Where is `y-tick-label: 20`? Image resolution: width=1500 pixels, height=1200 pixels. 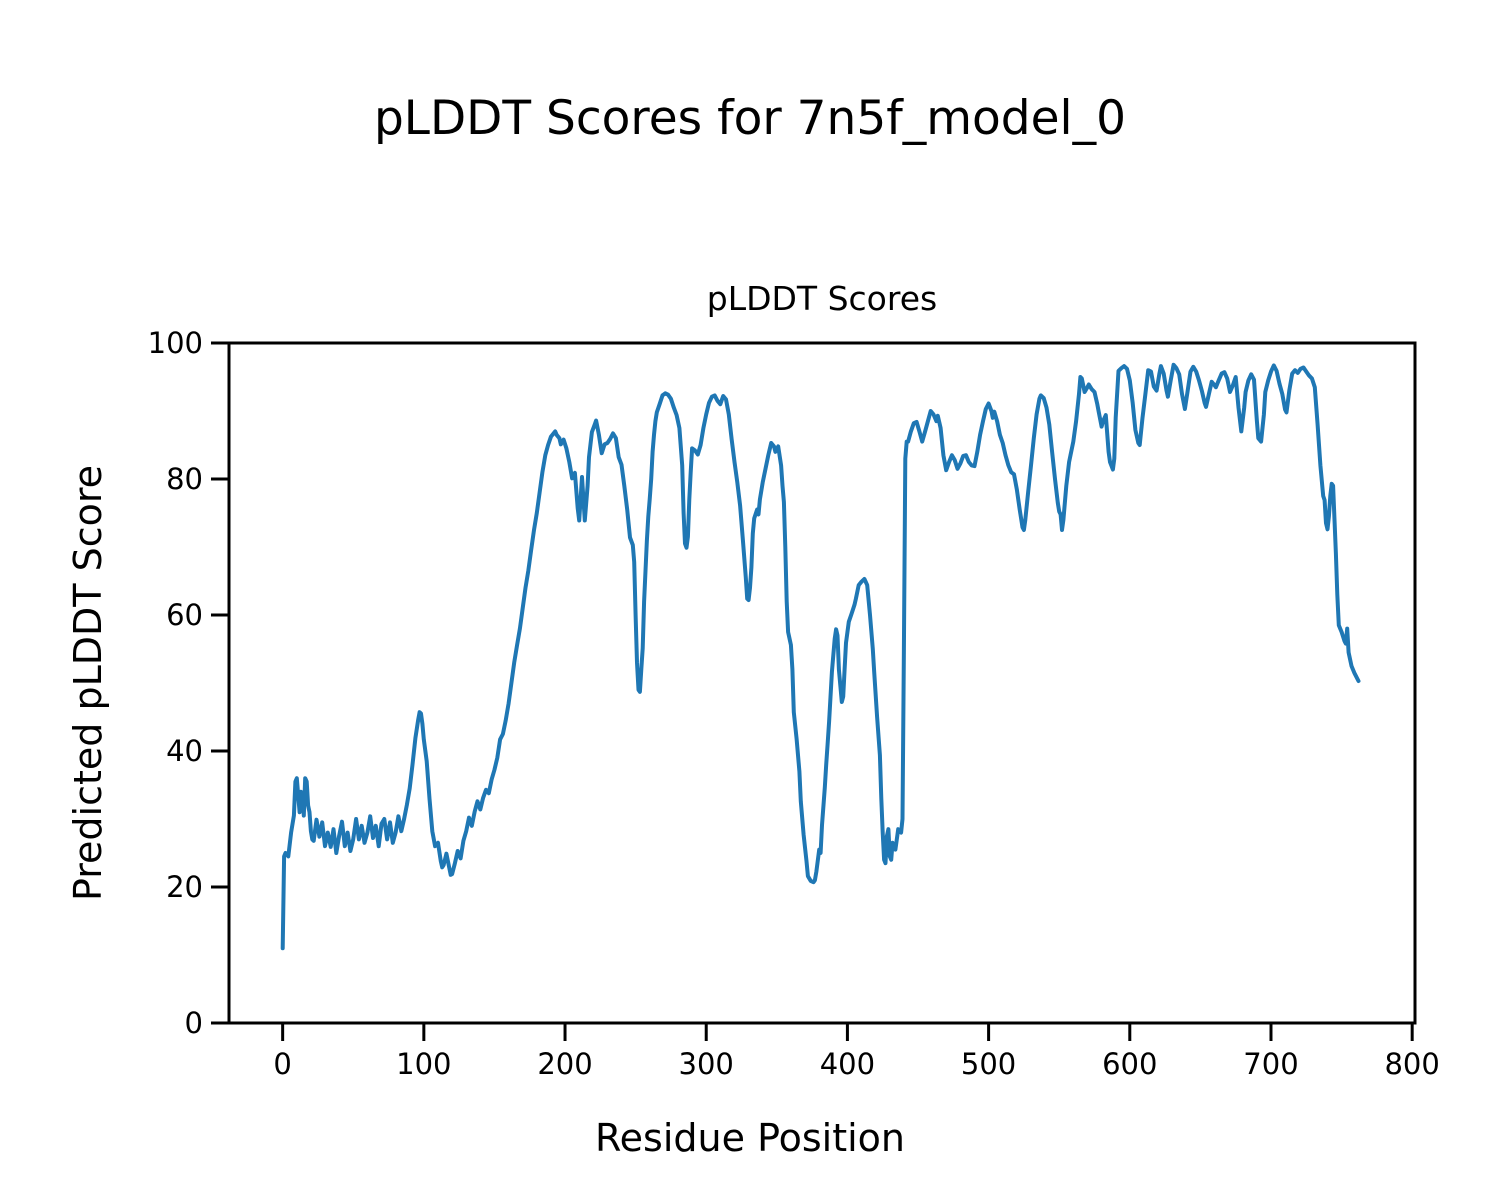
y-tick-label: 20 is located at coordinates (184, 887).